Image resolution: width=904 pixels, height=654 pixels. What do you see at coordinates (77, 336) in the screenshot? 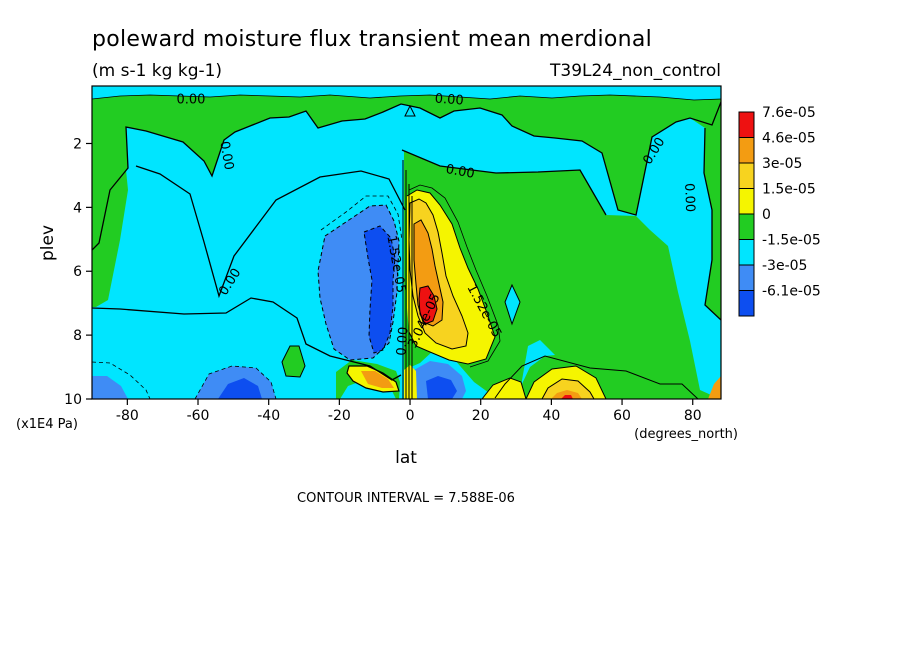
I see `y-tick-label: 8` at bounding box center [77, 336].